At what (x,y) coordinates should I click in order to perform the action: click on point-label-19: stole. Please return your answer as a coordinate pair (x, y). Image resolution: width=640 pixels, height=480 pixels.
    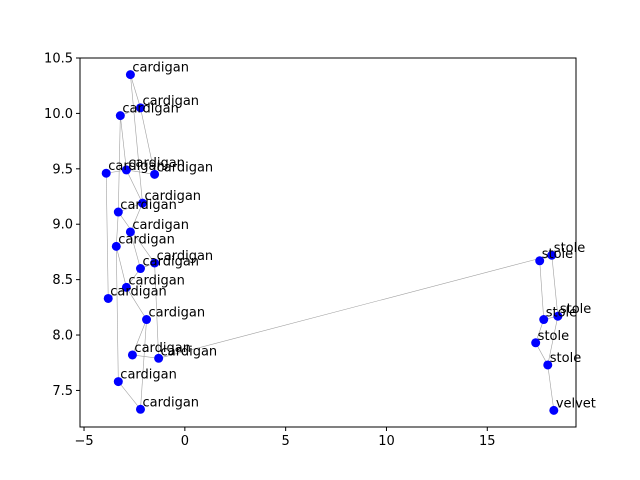
    Looking at the image, I should click on (569, 248).